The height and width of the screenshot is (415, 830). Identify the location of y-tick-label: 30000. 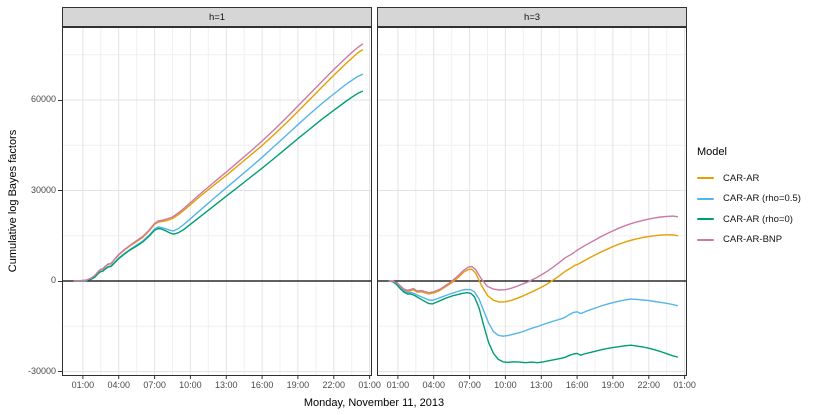
(43, 189).